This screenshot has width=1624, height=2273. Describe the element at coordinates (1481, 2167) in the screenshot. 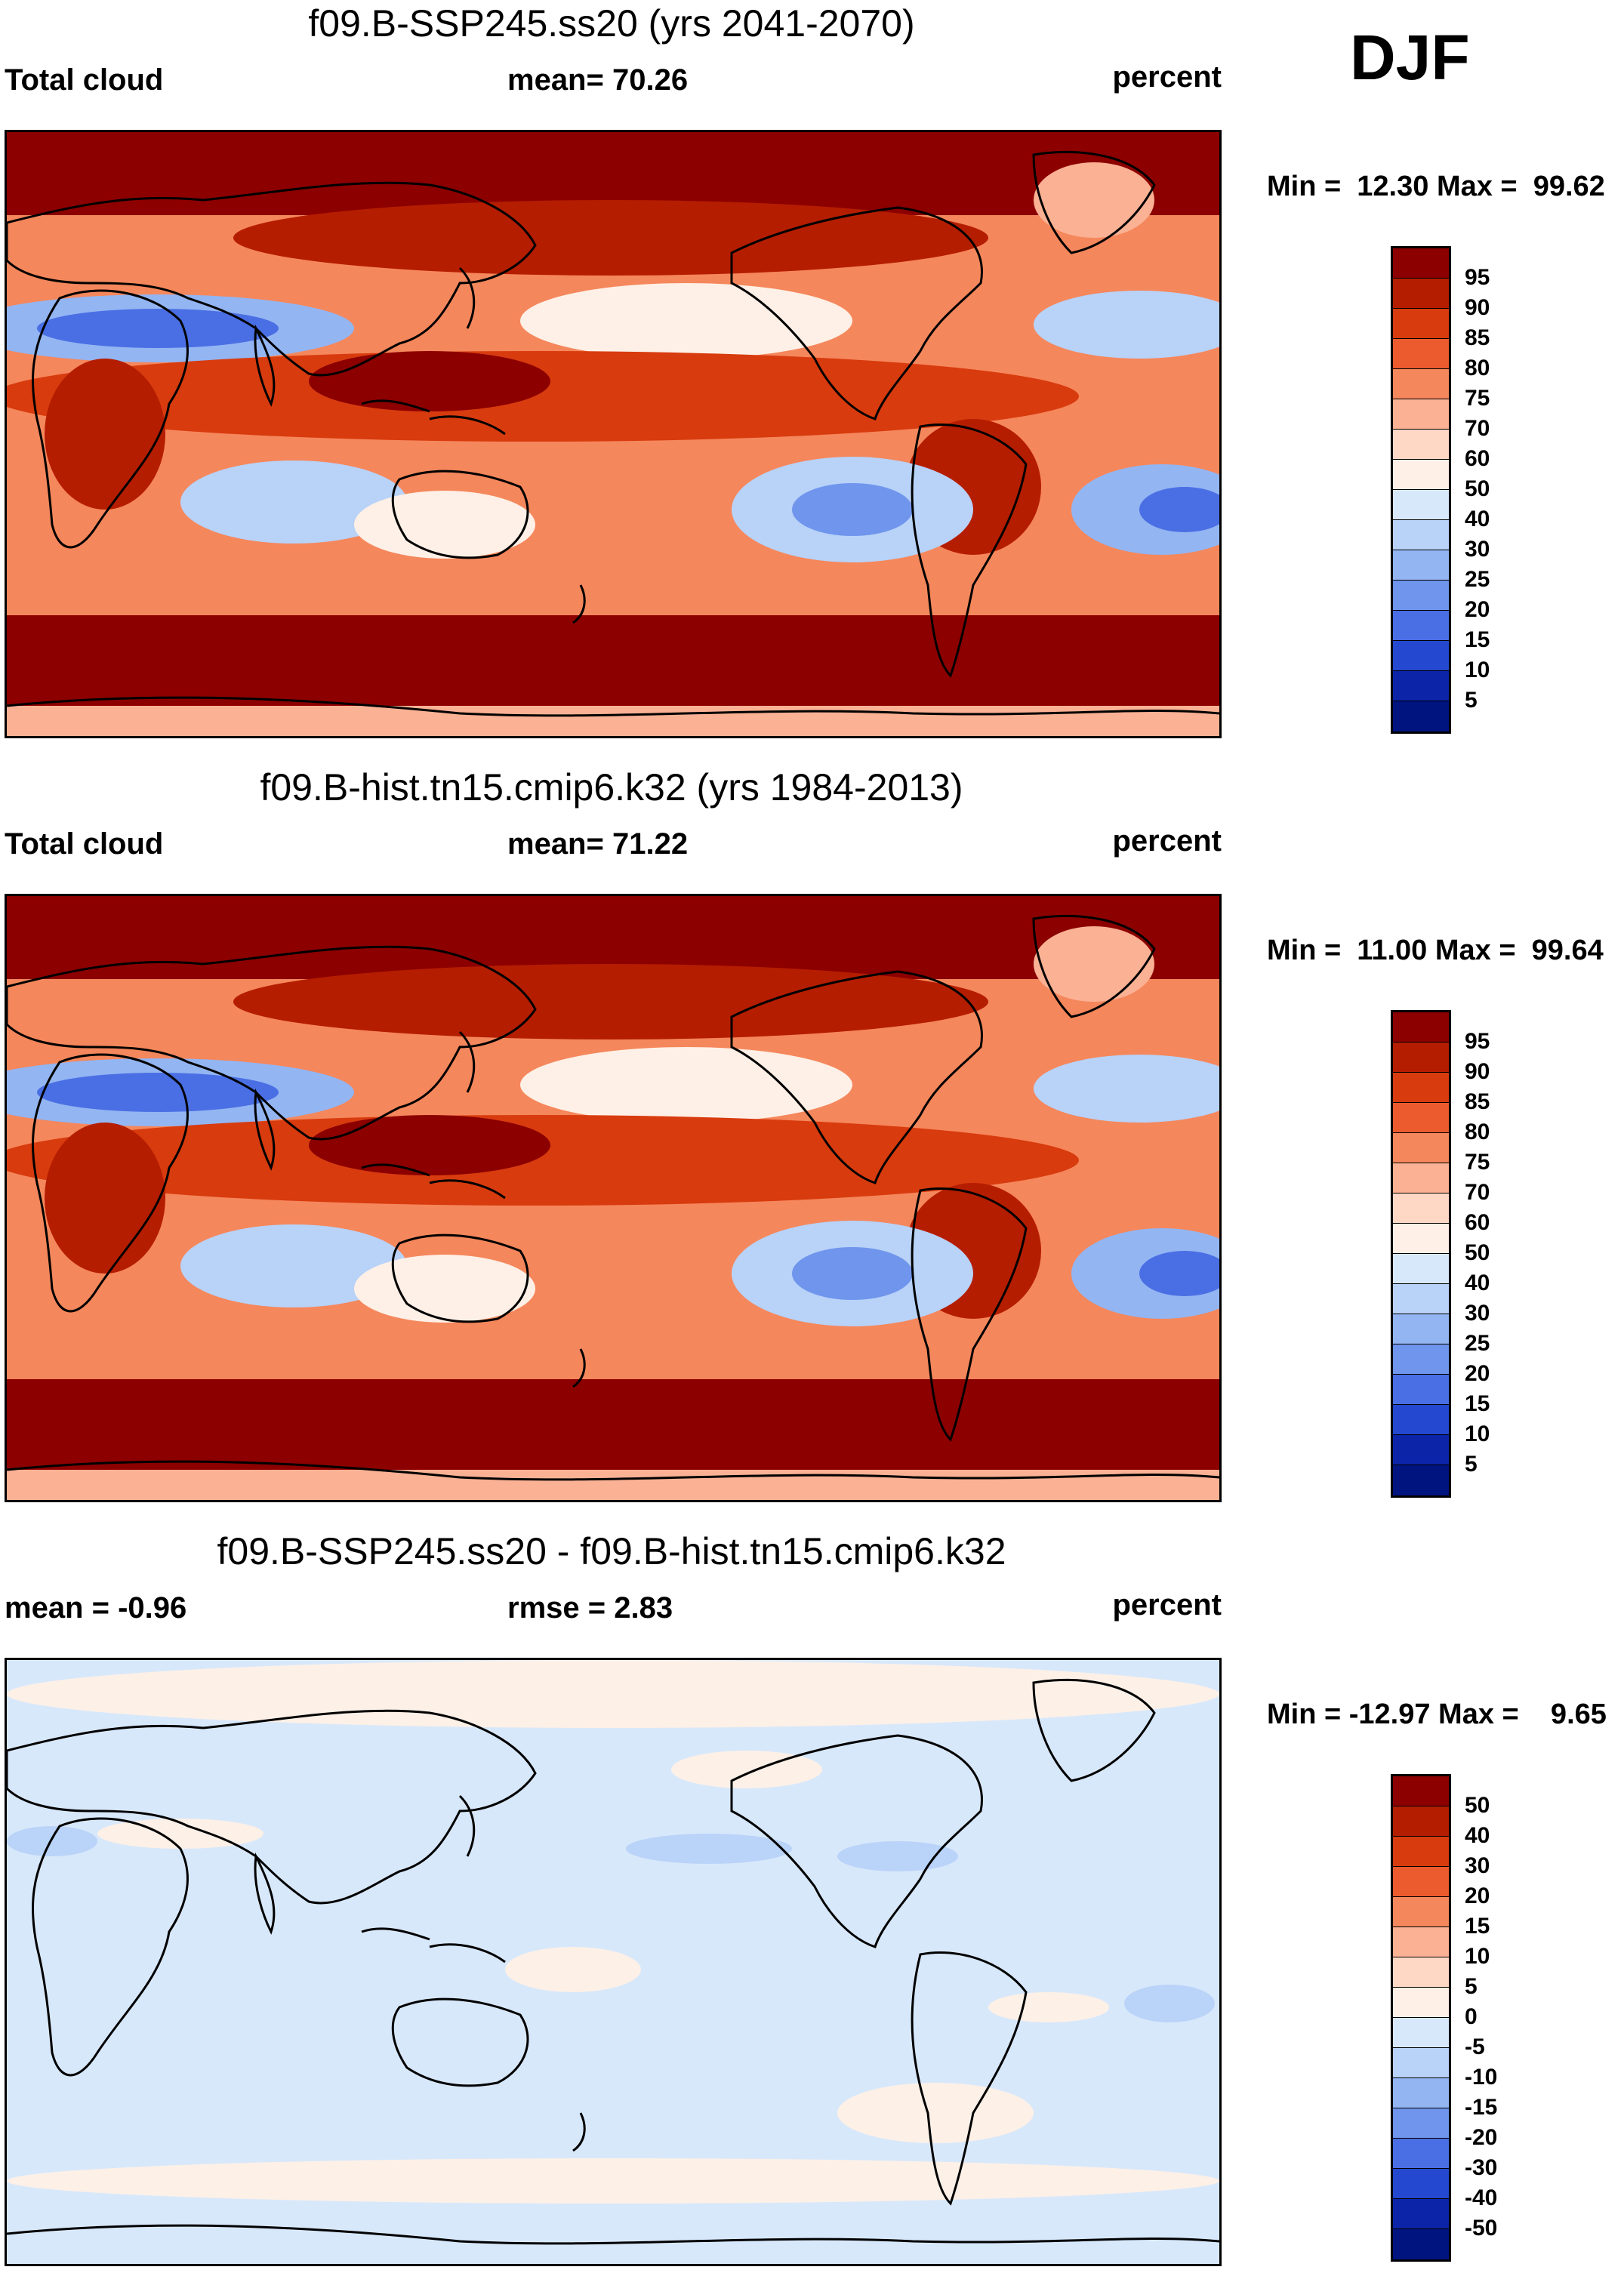

I see `colorbar-tick-label: -30` at that location.